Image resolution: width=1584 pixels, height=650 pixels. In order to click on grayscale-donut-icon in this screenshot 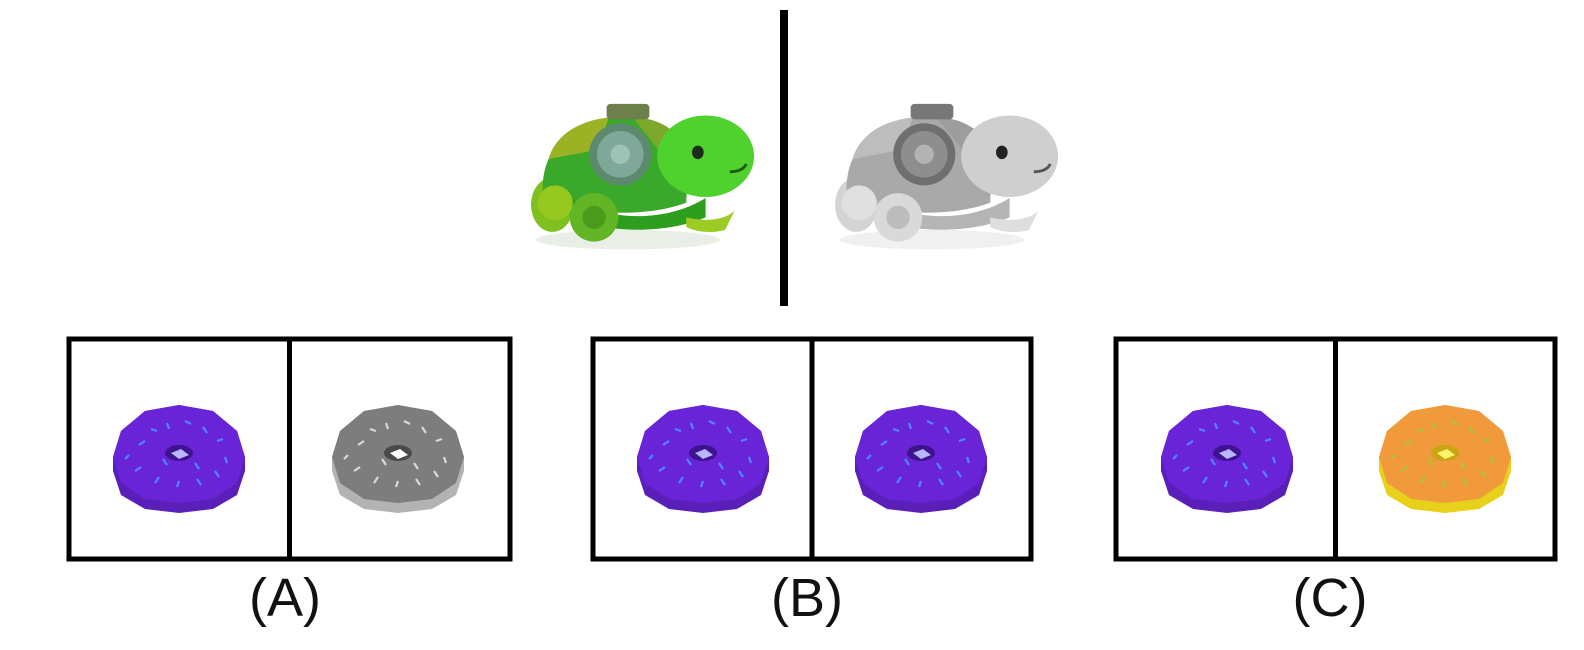, I will do `click(398, 459)`.